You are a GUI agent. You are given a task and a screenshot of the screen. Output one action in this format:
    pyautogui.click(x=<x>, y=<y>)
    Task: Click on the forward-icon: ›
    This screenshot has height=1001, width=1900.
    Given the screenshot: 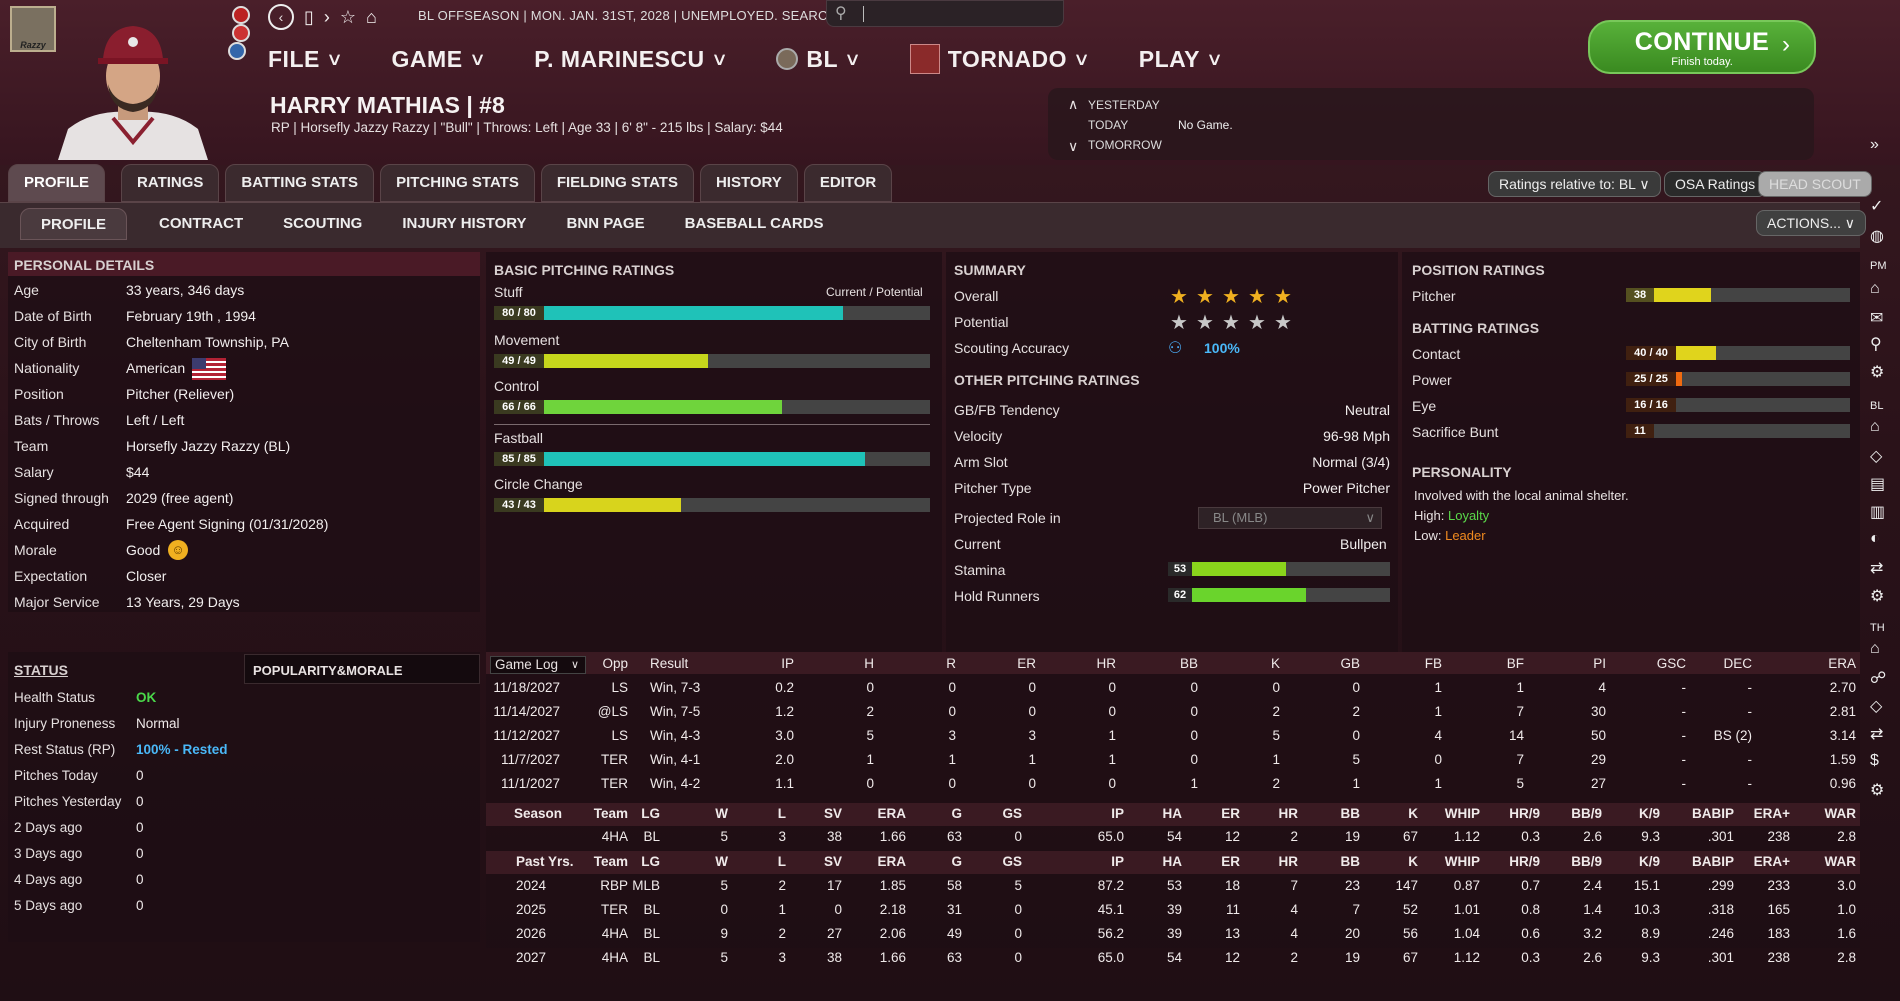 What is the action you would take?
    pyautogui.click(x=326, y=16)
    